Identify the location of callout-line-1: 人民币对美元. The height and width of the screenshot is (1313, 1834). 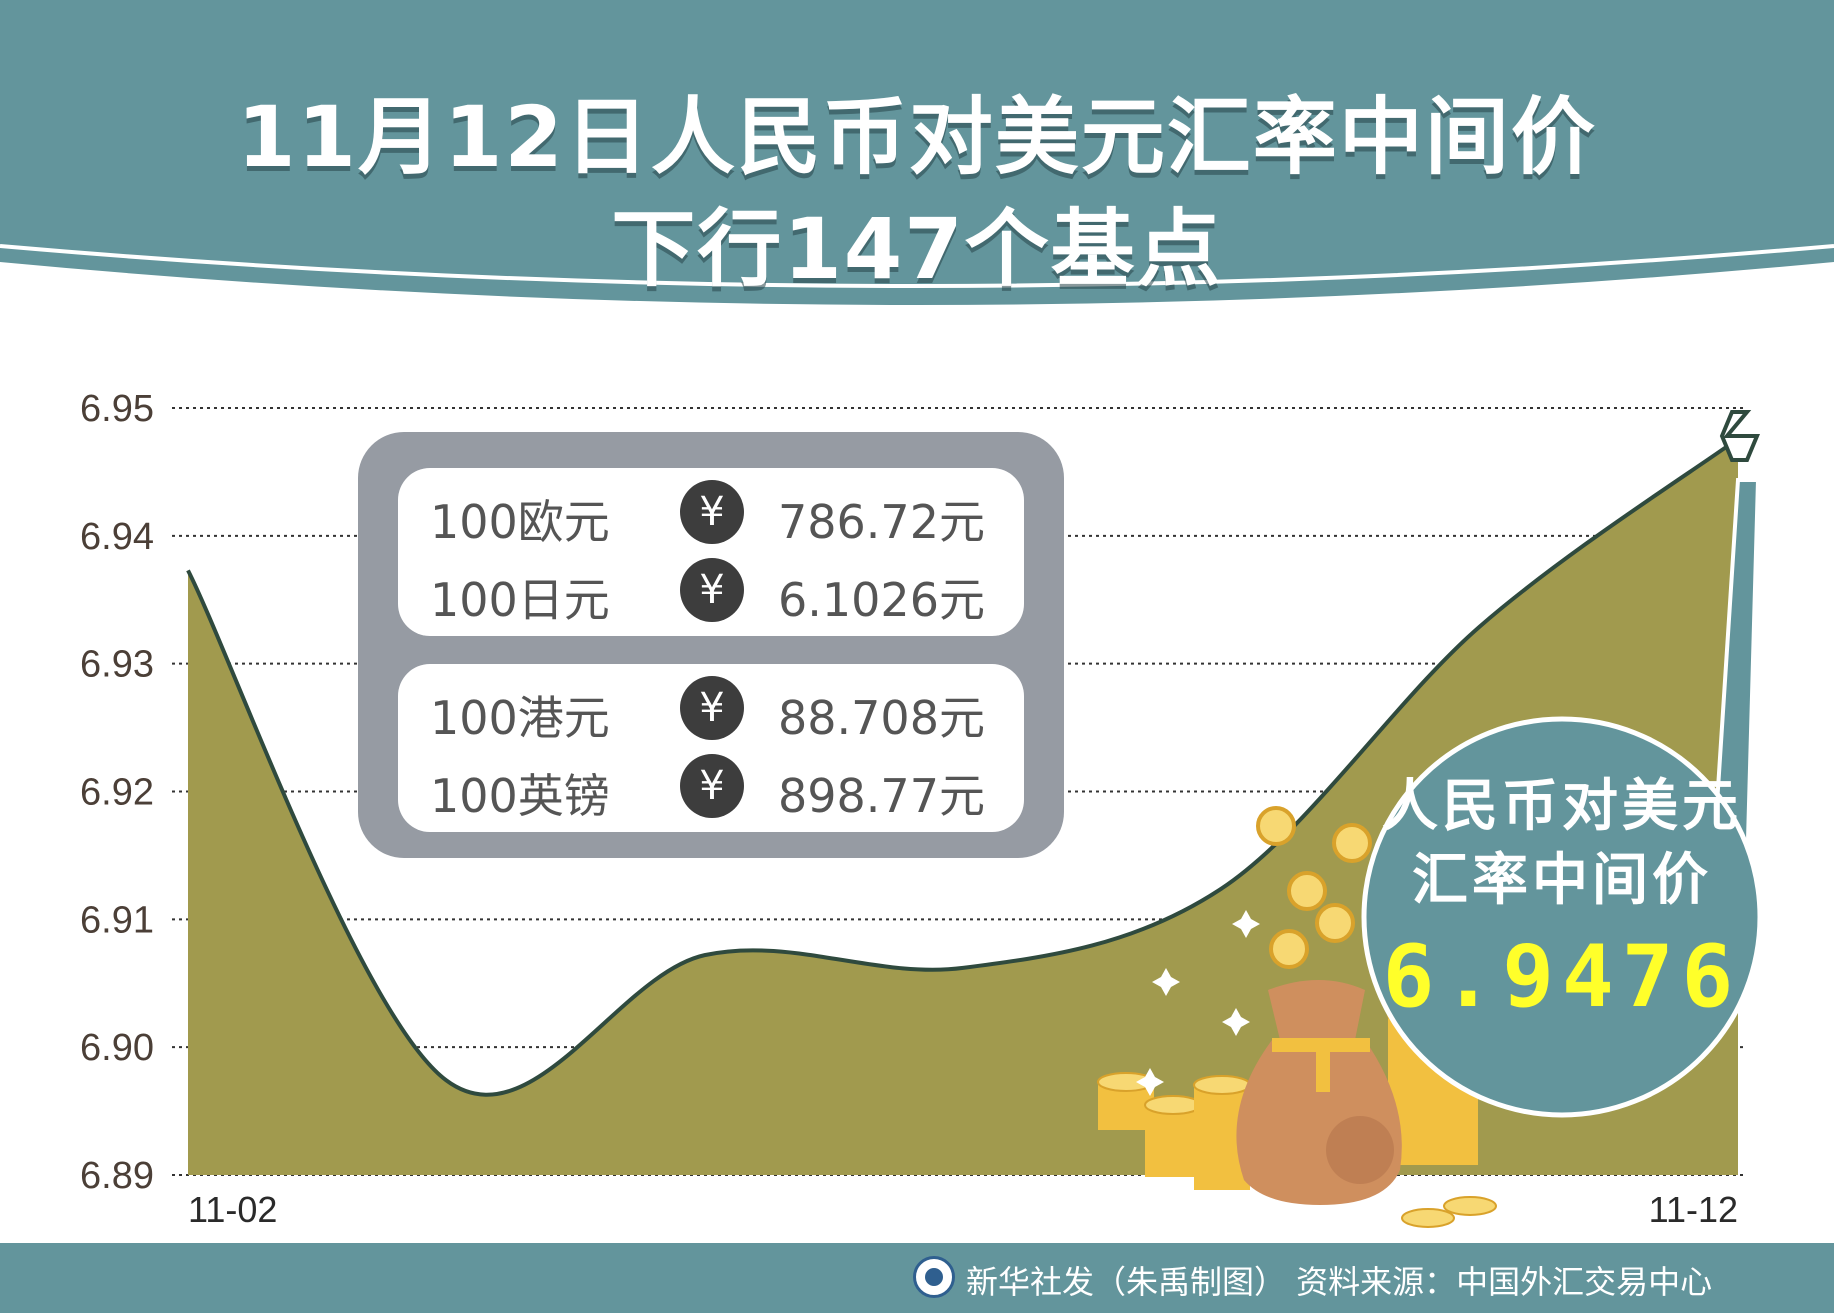
(1562, 806).